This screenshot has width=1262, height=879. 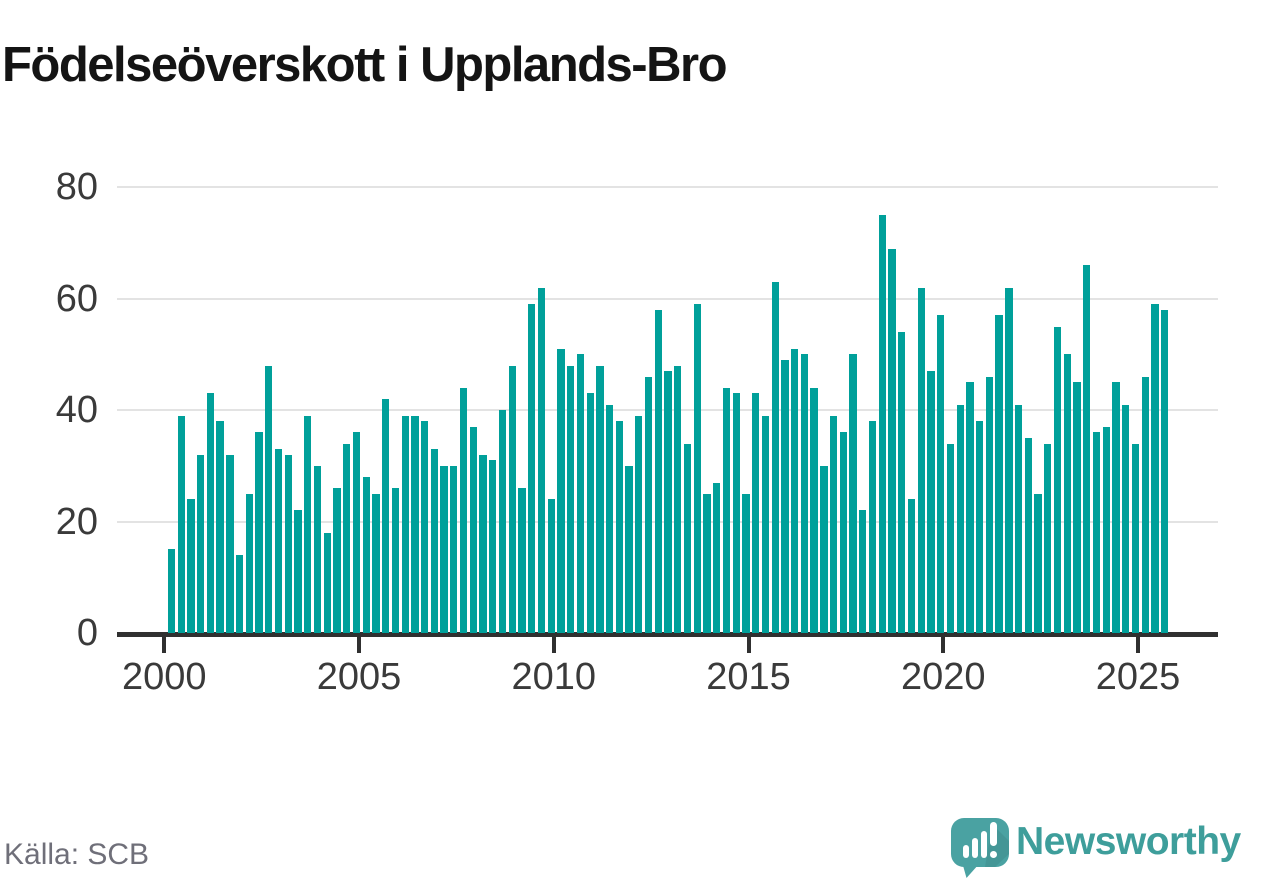 I want to click on bar-2003-q3, so click(x=308, y=524).